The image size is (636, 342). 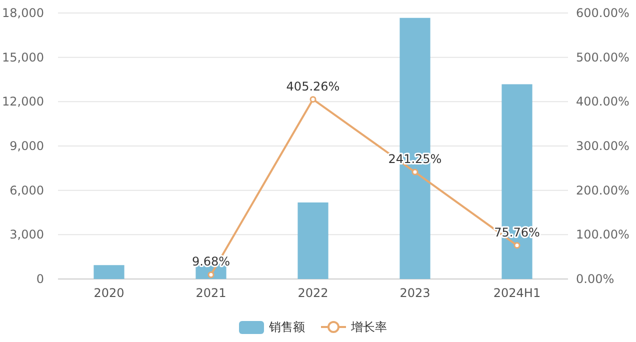 I want to click on data-label: 405.26%, so click(x=313, y=86).